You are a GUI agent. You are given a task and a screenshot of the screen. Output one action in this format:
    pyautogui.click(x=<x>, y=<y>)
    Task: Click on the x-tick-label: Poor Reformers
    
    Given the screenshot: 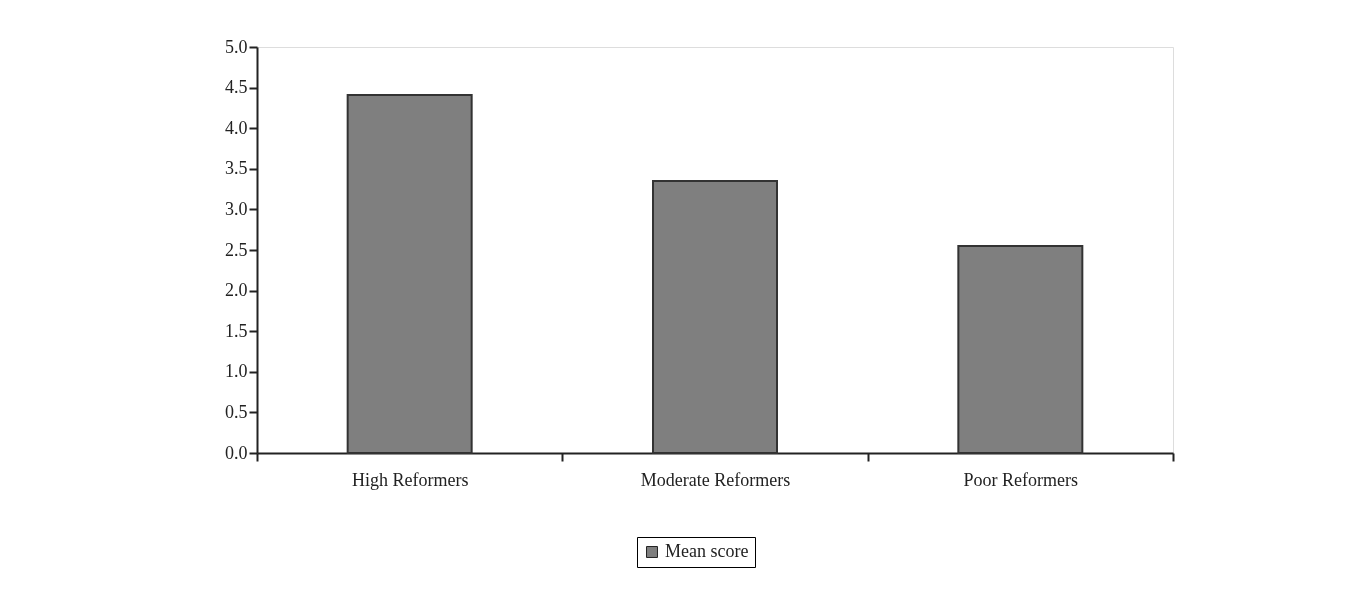 What is the action you would take?
    pyautogui.click(x=1021, y=479)
    